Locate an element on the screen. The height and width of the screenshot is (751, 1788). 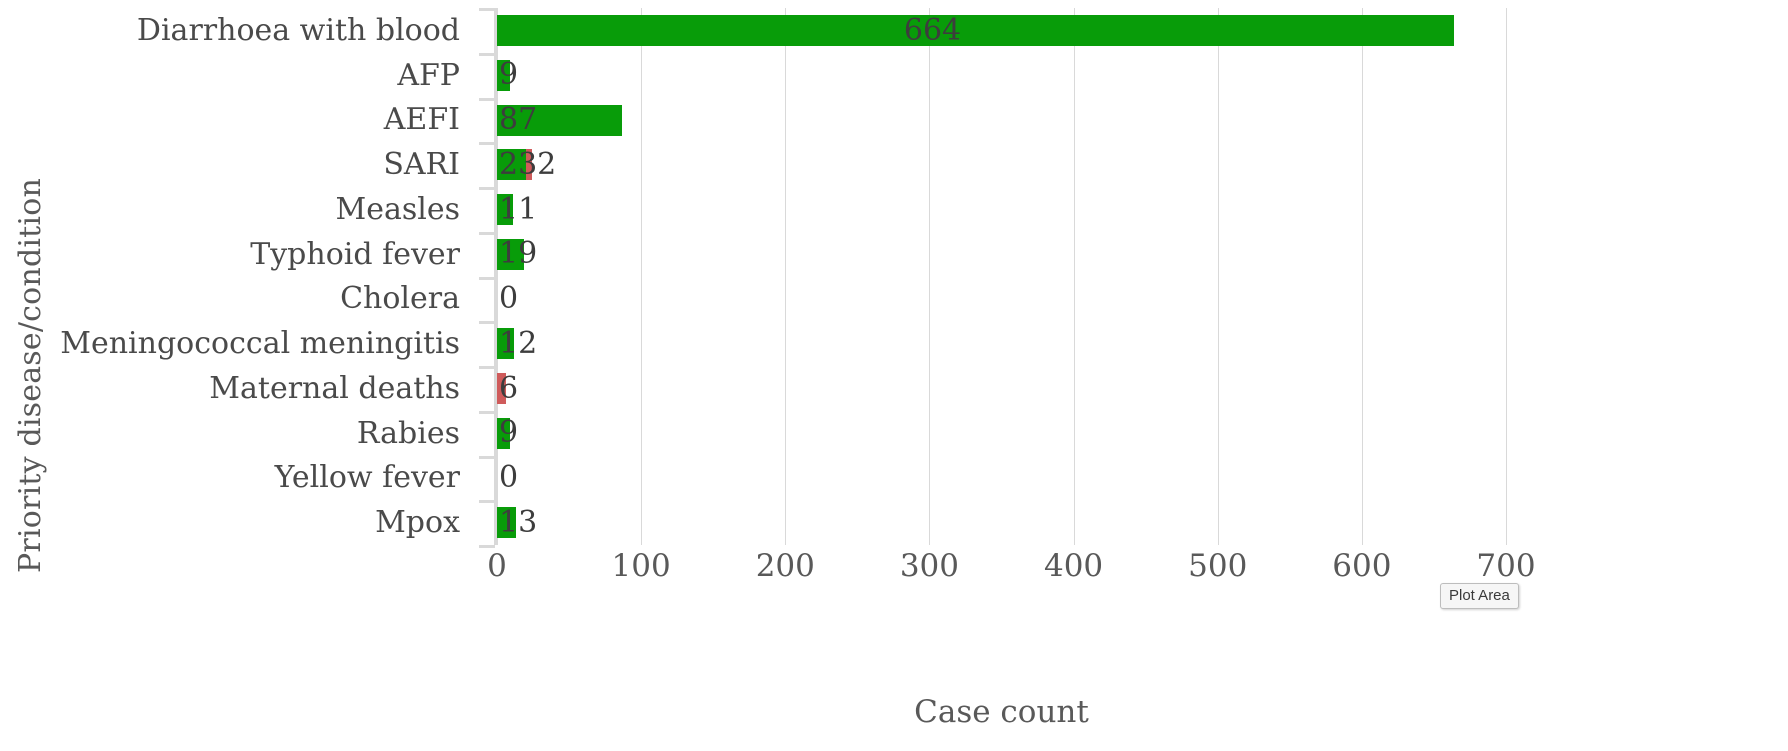
x-tick-label: 400 is located at coordinates (1073, 566).